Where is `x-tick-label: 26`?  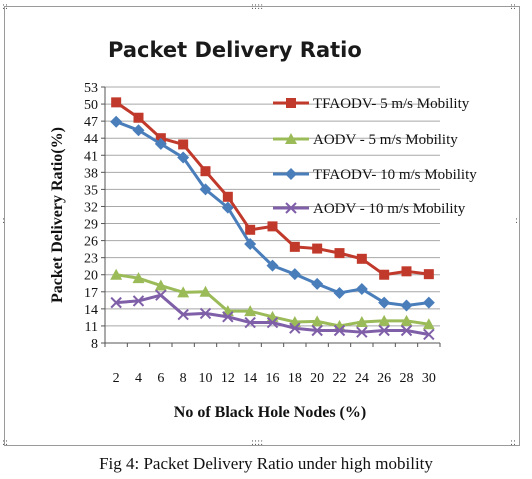
x-tick-label: 26 is located at coordinates (384, 378).